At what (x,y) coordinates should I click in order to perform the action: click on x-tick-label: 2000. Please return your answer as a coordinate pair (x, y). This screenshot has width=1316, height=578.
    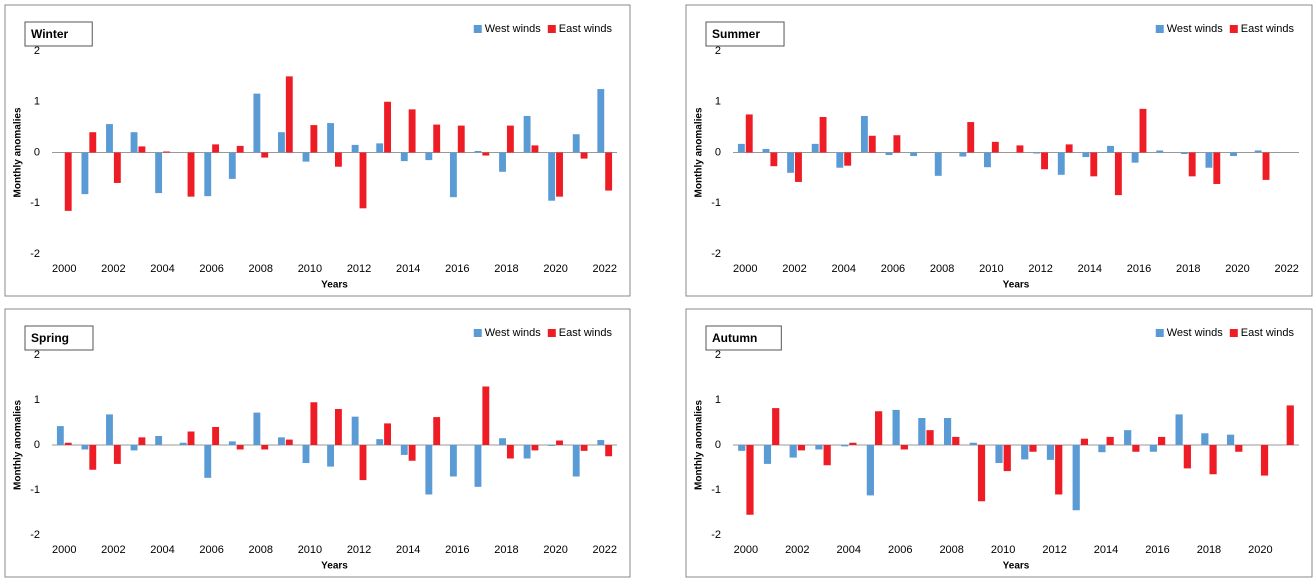
    Looking at the image, I should click on (745, 269).